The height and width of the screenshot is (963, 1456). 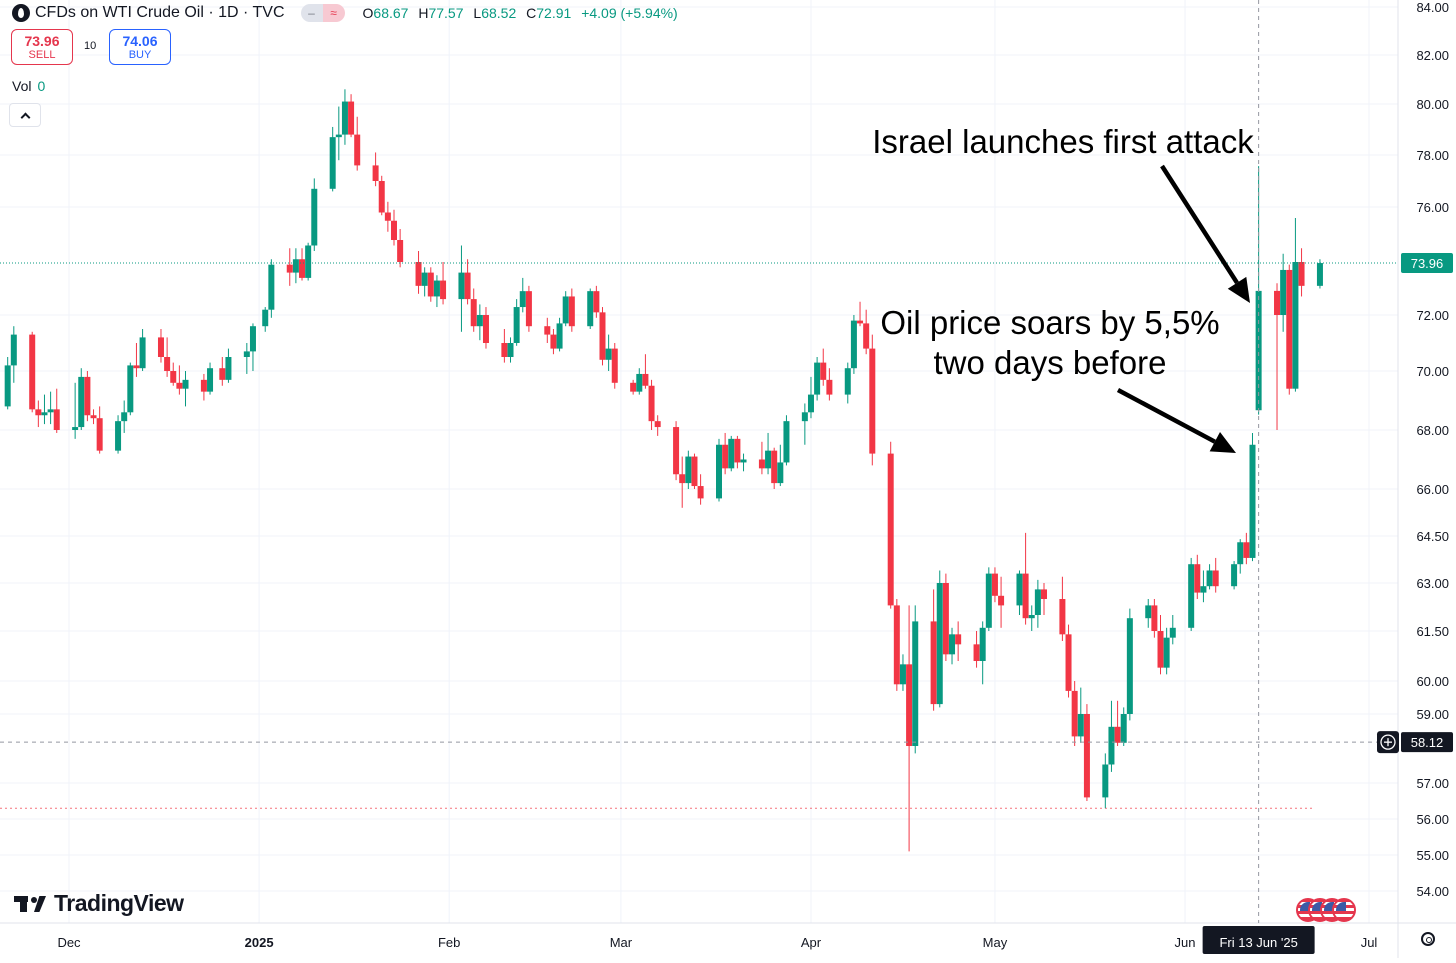 I want to click on spread-value: 10, so click(x=90, y=46).